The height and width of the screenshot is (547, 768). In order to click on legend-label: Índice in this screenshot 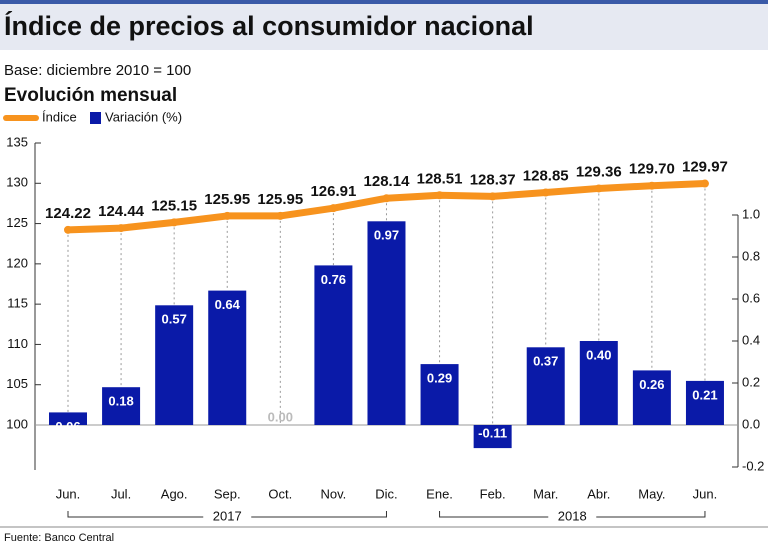, I will do `click(59, 116)`.